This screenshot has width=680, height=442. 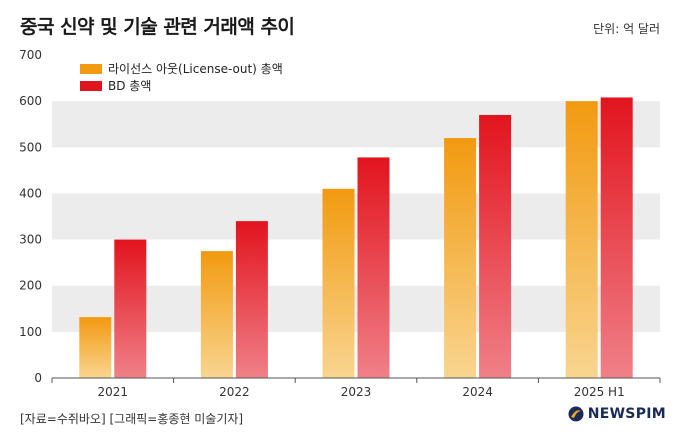 I want to click on y-tick-label: 0, so click(x=38, y=378).